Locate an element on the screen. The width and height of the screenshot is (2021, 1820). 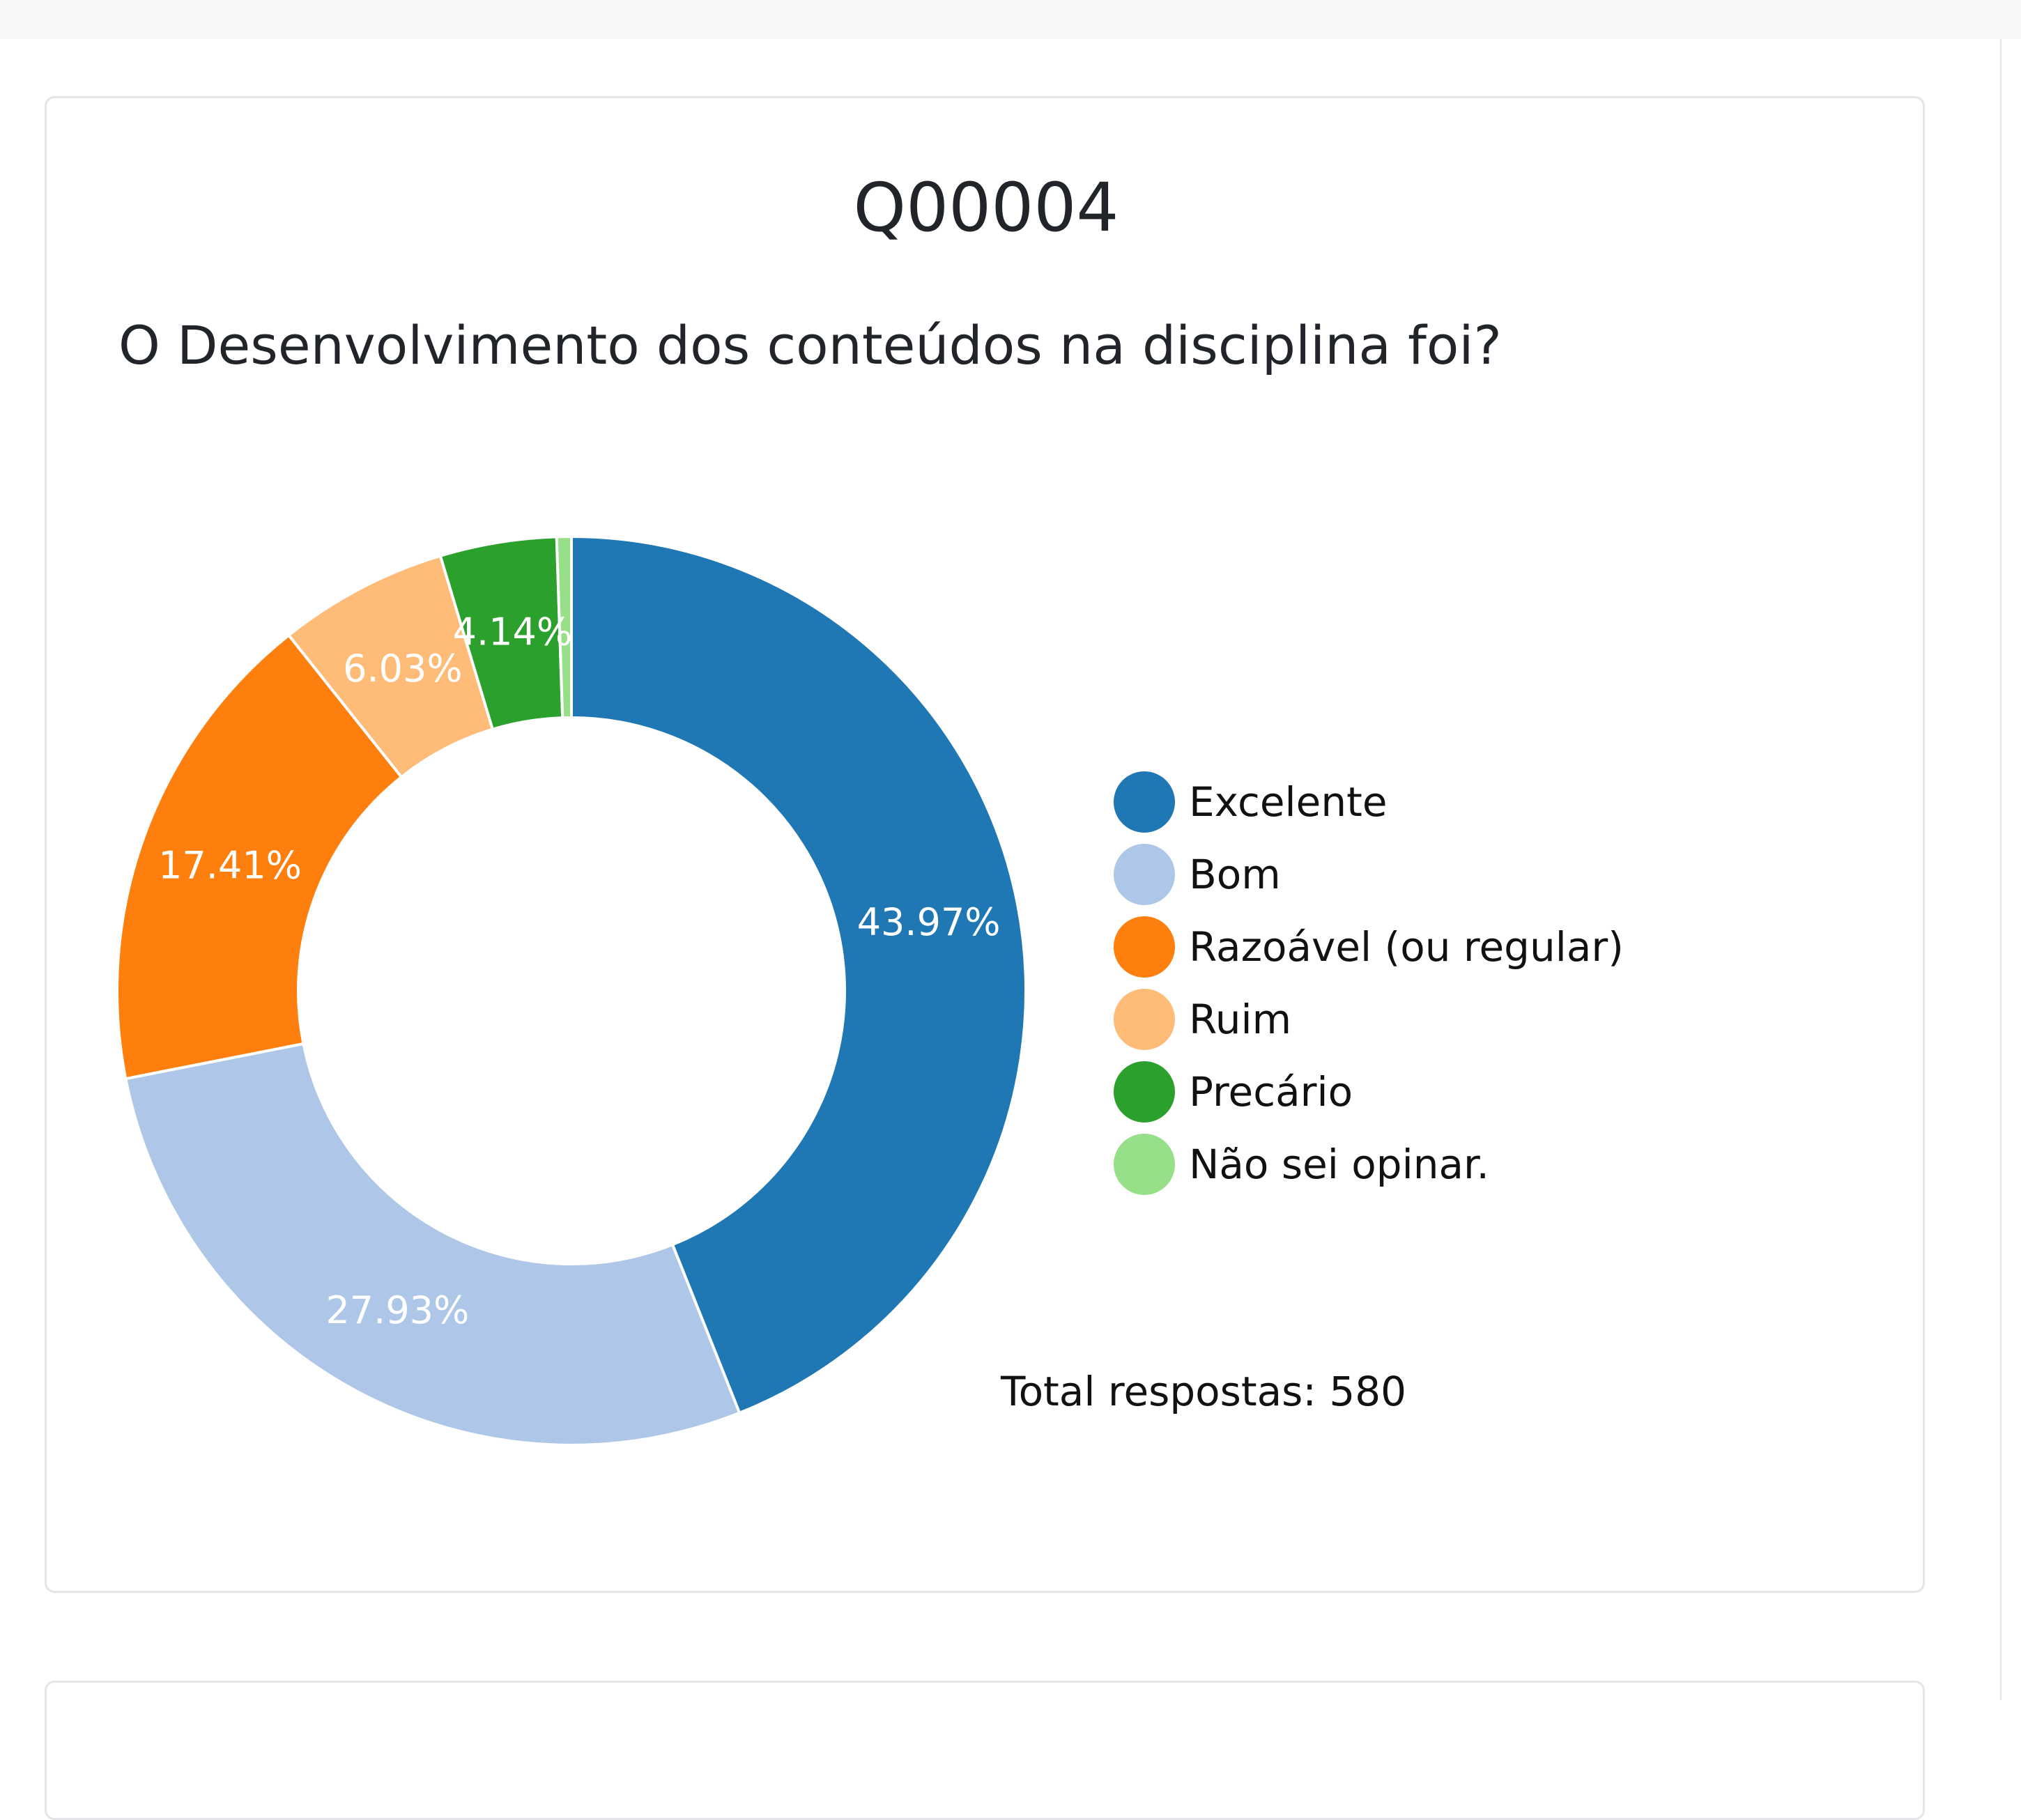
legend-item: Ruim is located at coordinates (1202, 1020).